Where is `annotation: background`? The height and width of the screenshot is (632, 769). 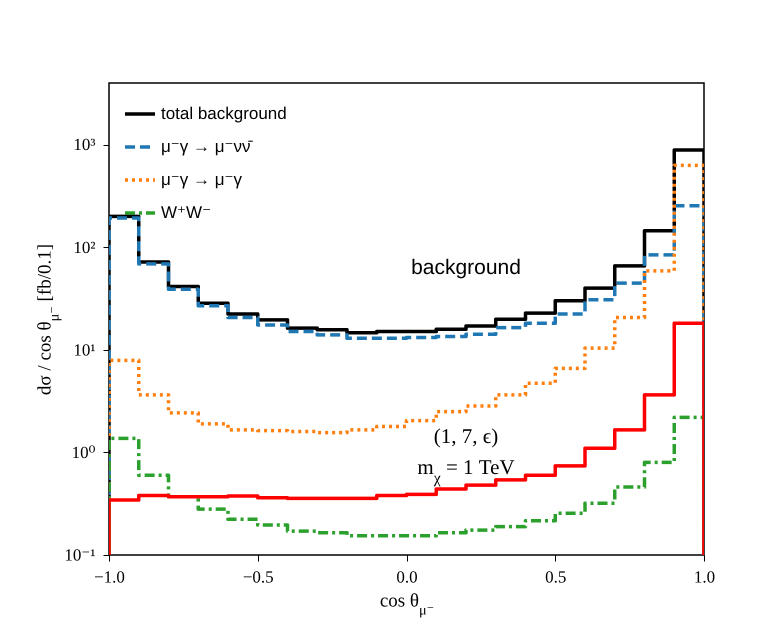
annotation: background is located at coordinates (466, 267).